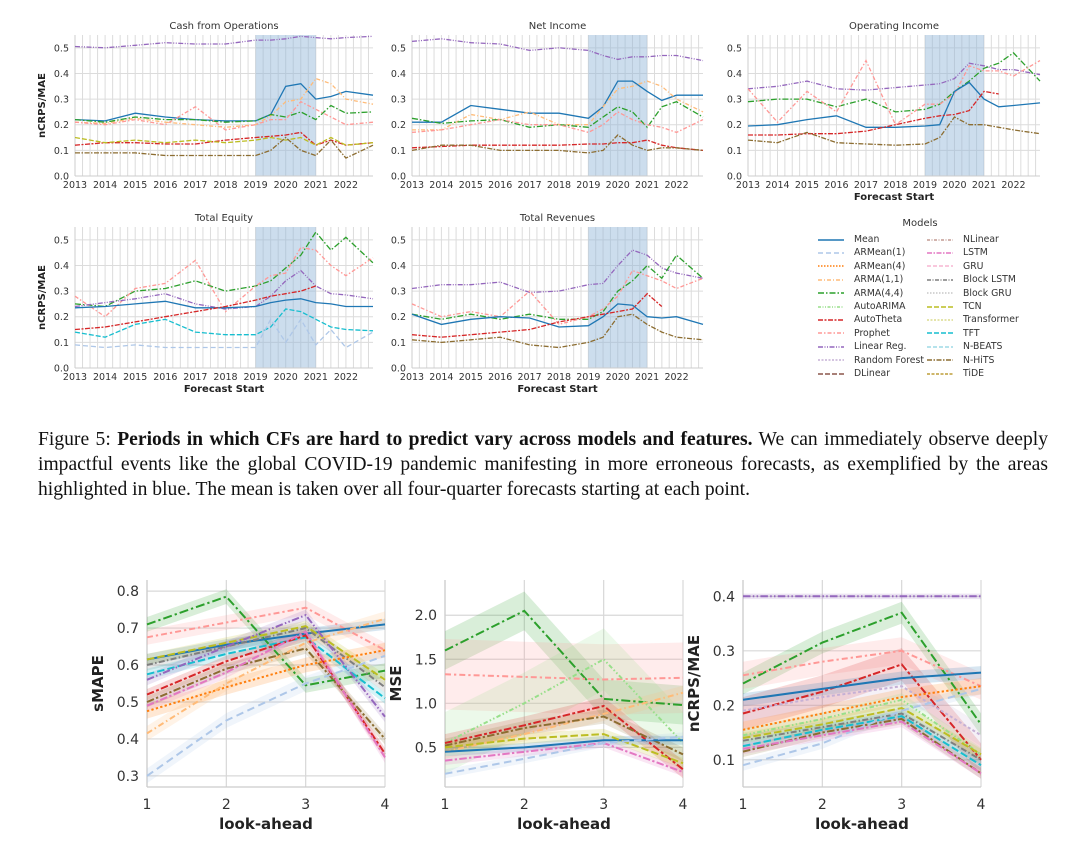  What do you see at coordinates (901, 805) in the screenshot?
I see `x-tick-label: 3` at bounding box center [901, 805].